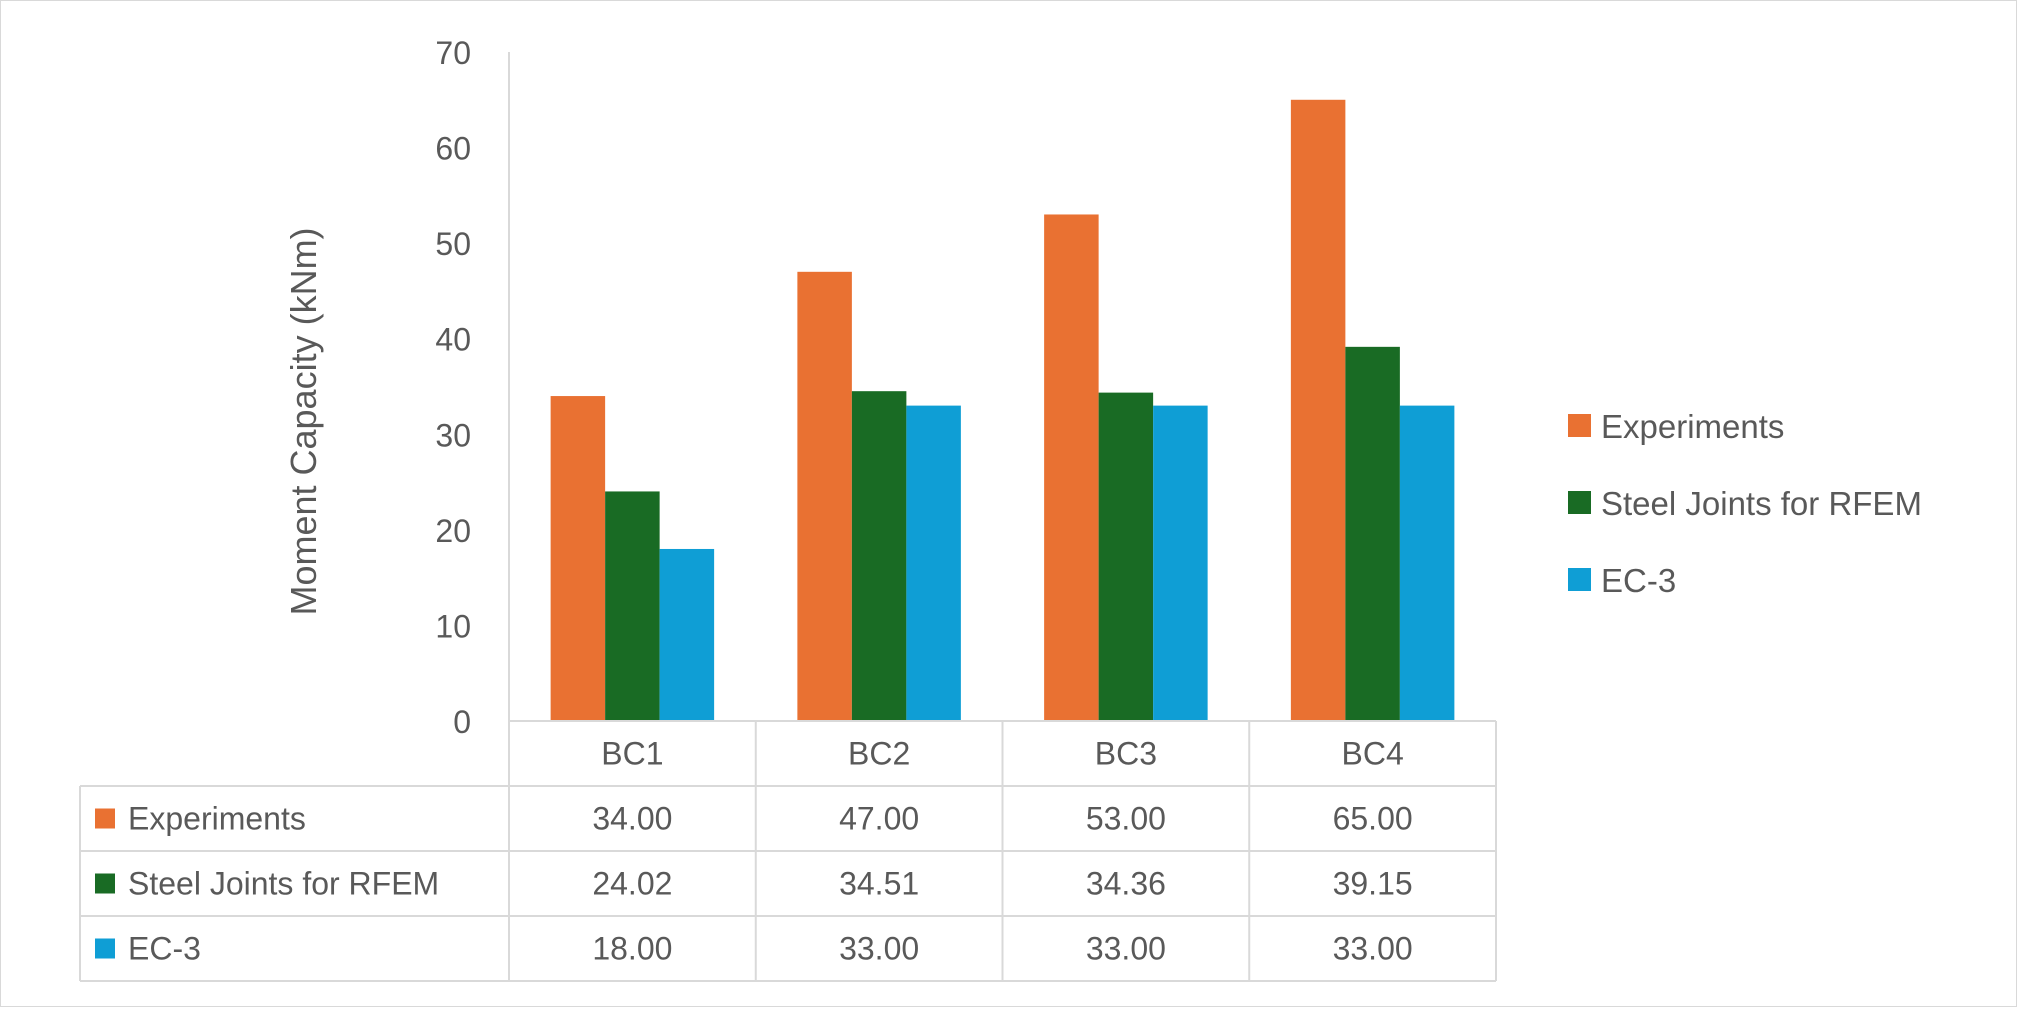  I want to click on bar-ec-3-bc4, so click(1427, 563).